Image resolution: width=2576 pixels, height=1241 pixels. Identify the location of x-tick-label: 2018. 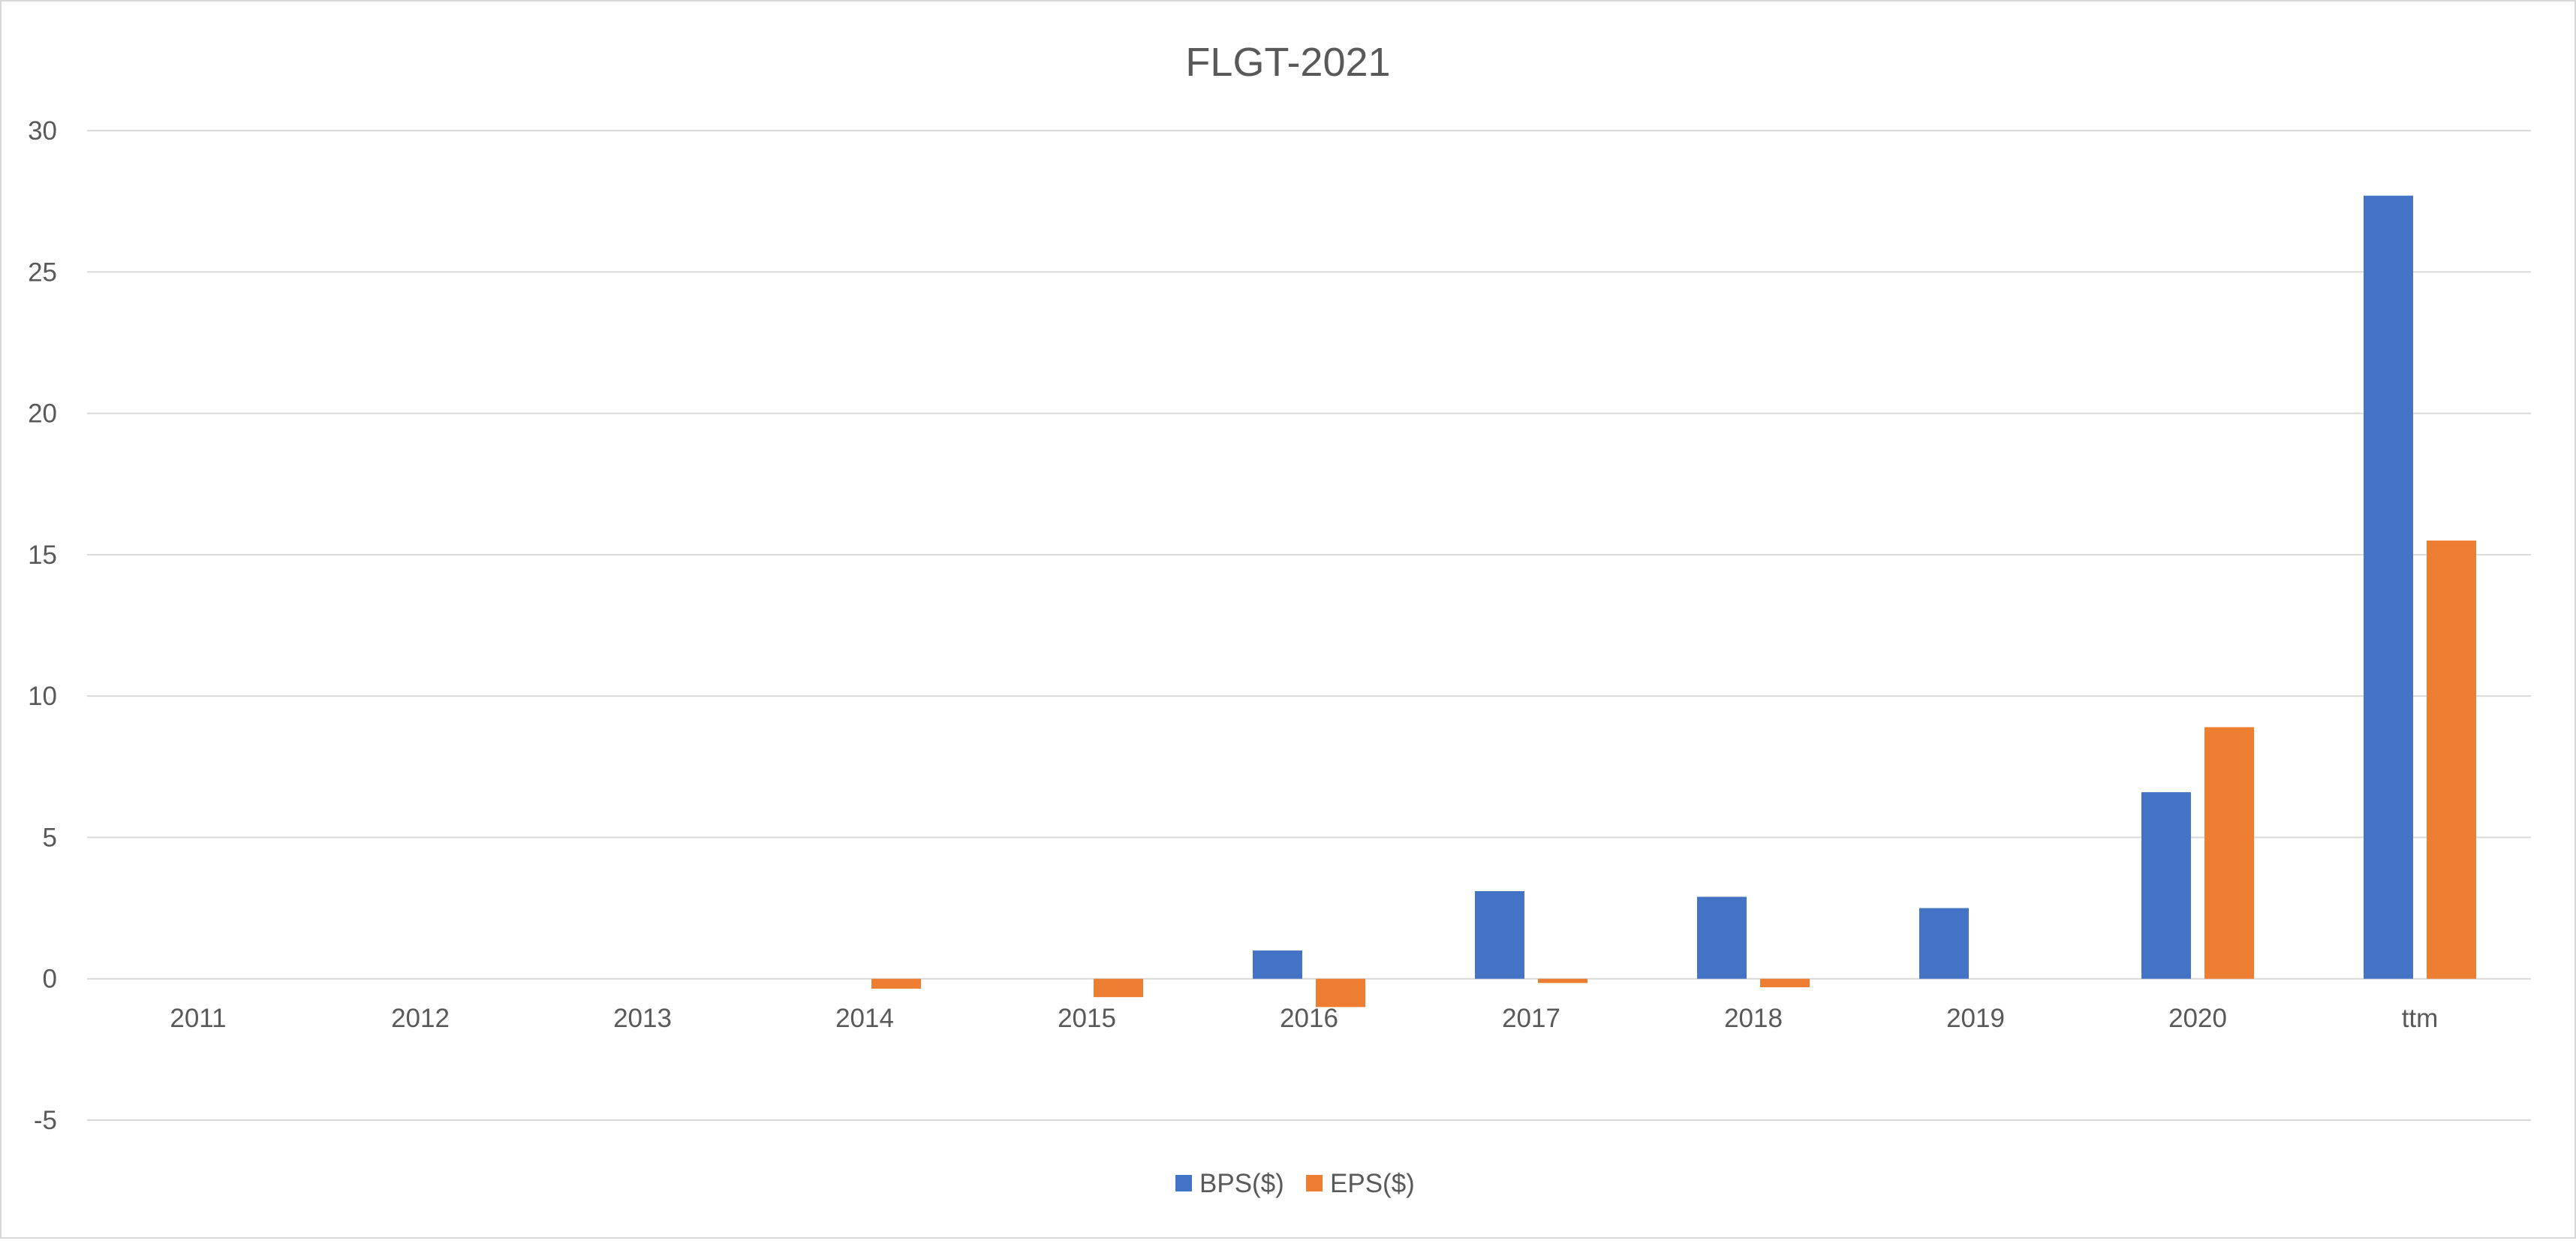
(1753, 1018).